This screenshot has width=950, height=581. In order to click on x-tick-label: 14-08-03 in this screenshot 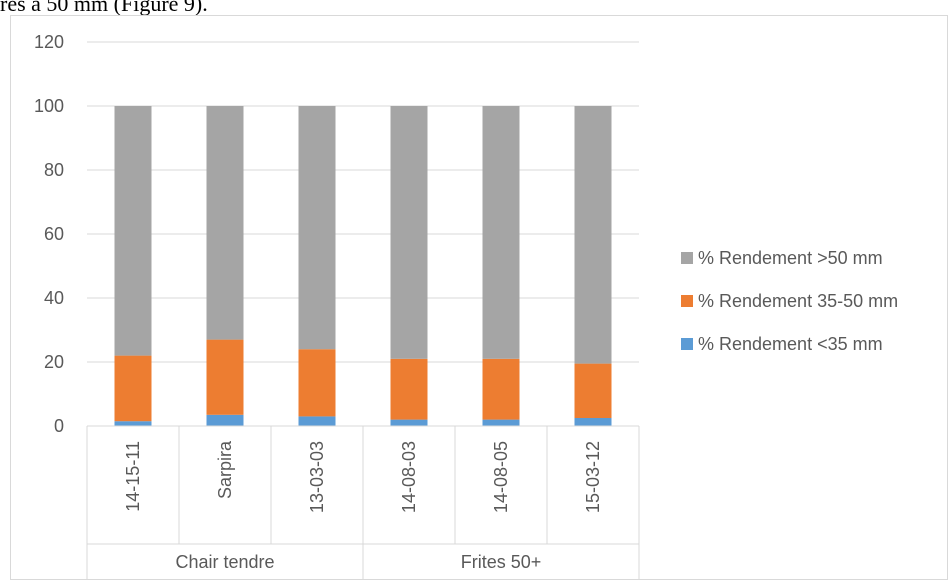, I will do `click(409, 477)`.